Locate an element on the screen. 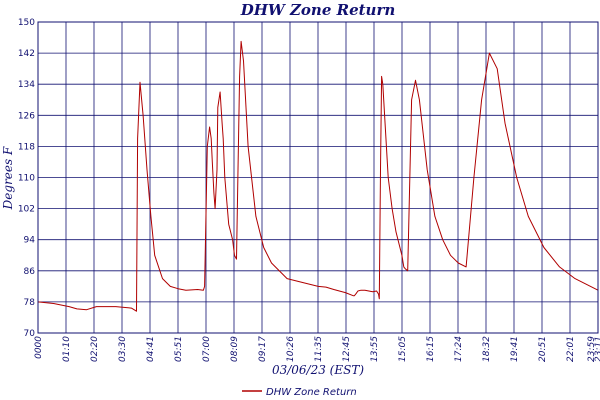 The image size is (600, 400). x-tick-label: 04:41 is located at coordinates (151, 349).